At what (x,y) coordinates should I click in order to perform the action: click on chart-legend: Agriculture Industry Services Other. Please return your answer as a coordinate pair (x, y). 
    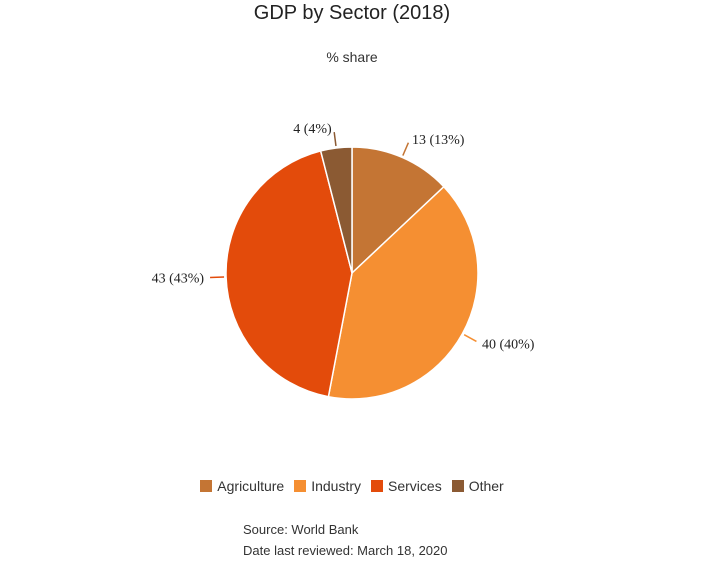
    Looking at the image, I should click on (352, 486).